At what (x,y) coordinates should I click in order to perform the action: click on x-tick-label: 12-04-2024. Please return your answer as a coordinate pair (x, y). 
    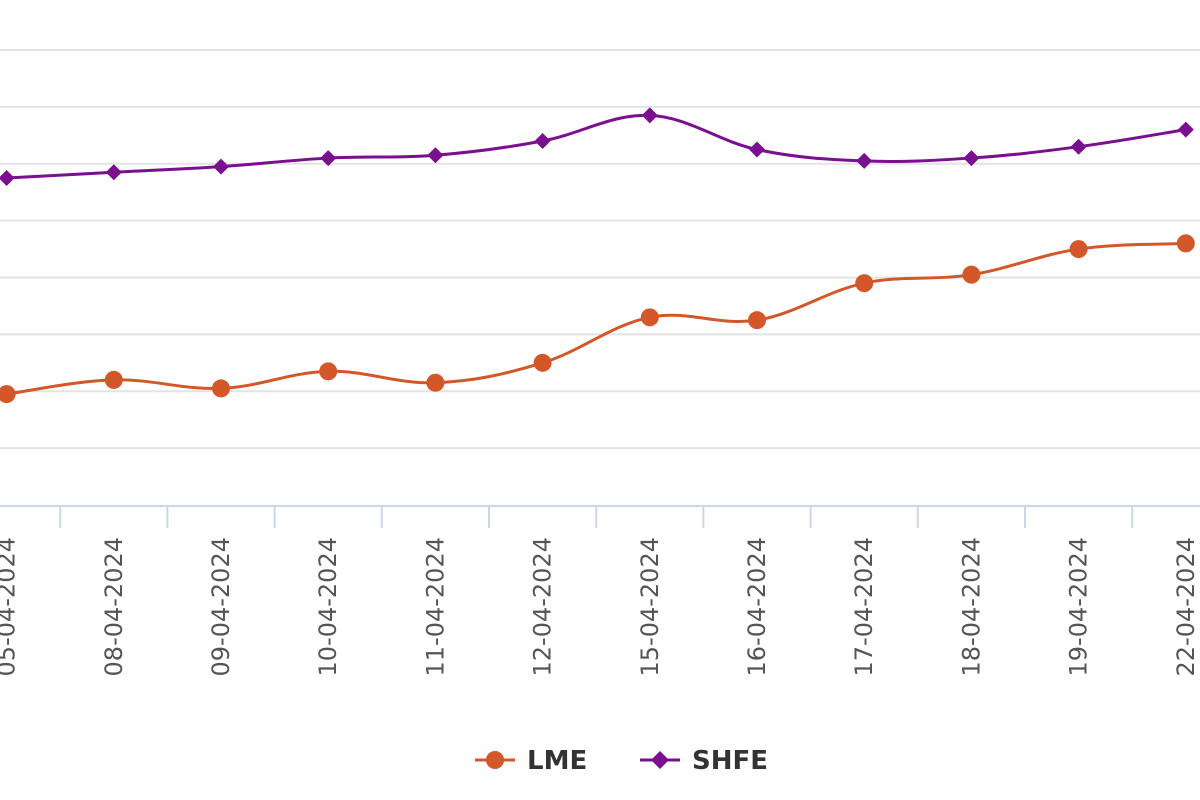
    Looking at the image, I should click on (543, 606).